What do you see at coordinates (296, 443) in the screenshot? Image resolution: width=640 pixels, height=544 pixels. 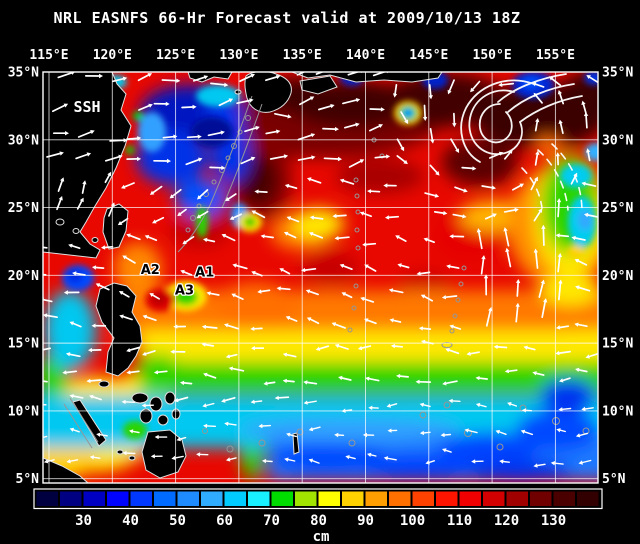 I see `palau-chain` at bounding box center [296, 443].